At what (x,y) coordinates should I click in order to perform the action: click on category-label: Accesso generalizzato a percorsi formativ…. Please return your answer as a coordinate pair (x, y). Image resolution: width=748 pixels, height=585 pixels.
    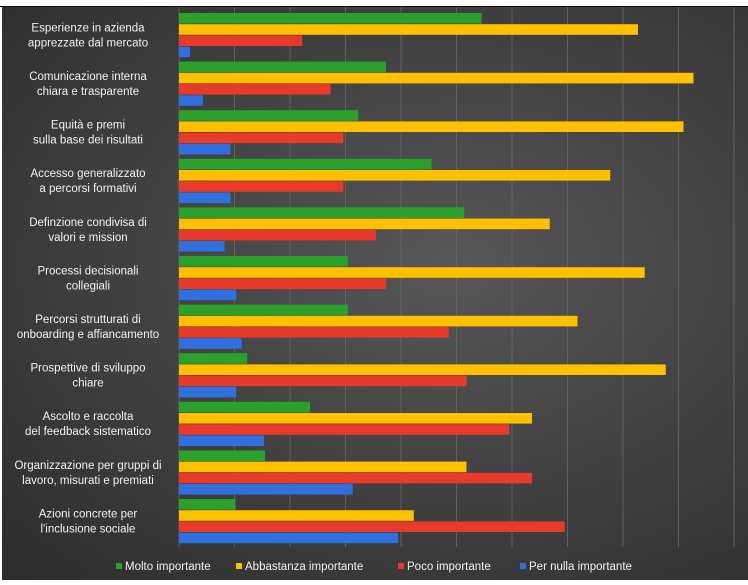
    Looking at the image, I should click on (87, 181).